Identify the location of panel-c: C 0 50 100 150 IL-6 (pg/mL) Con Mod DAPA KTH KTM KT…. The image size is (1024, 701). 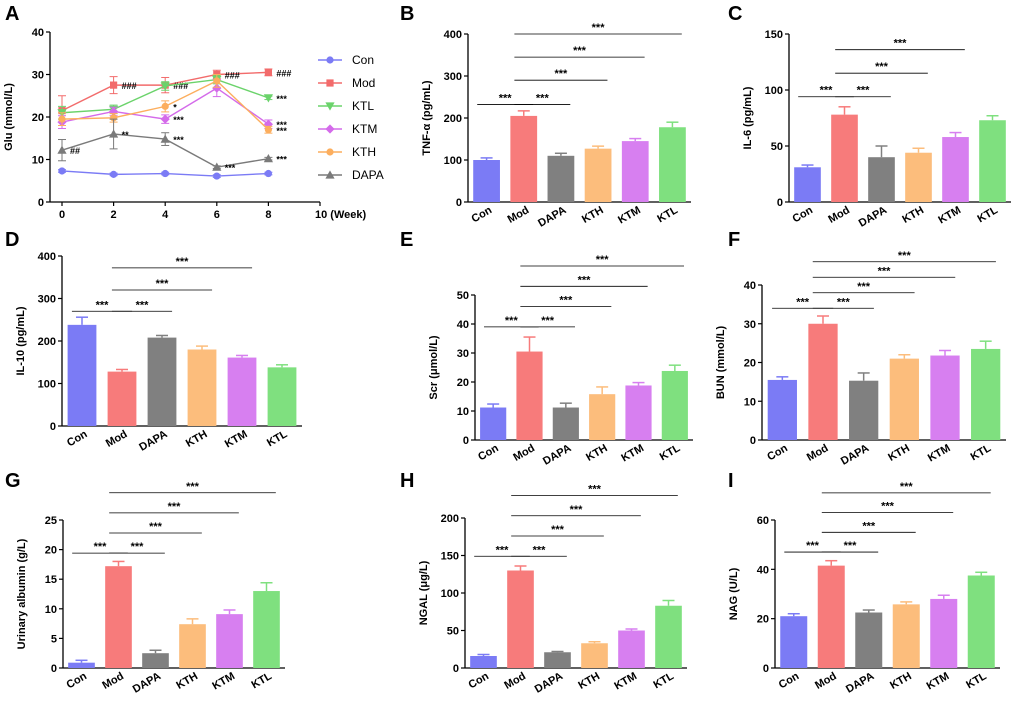
(869, 116).